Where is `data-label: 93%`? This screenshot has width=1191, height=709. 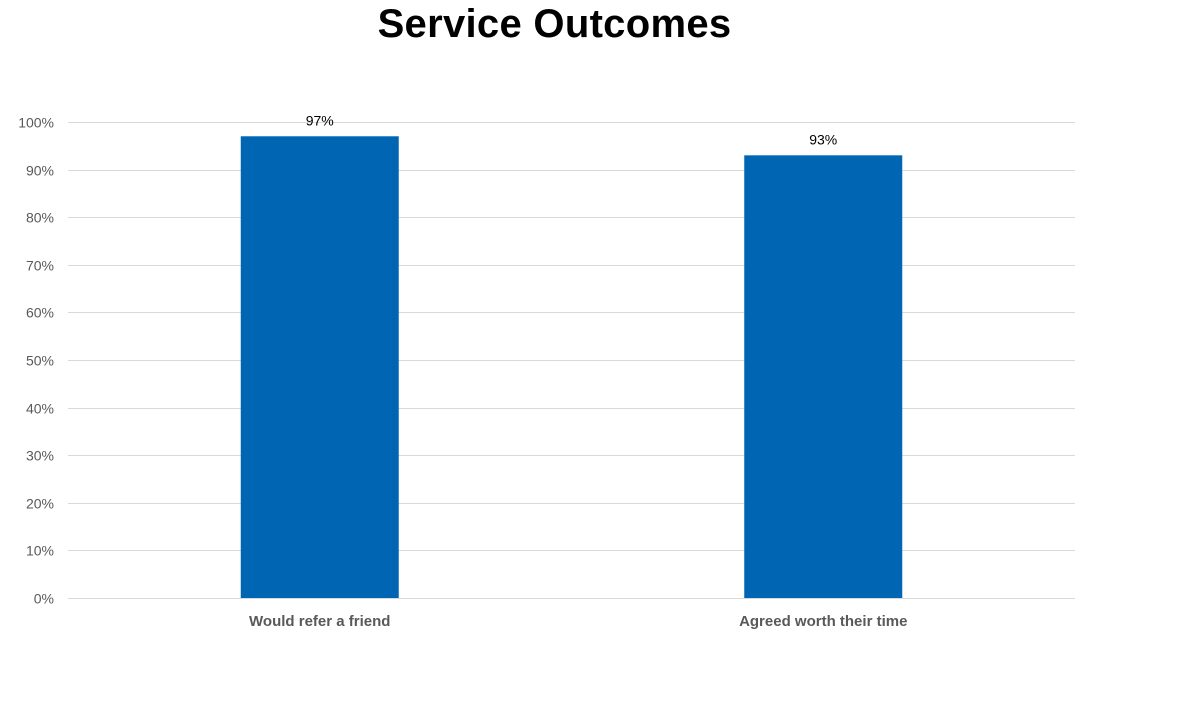 data-label: 93% is located at coordinates (823, 139).